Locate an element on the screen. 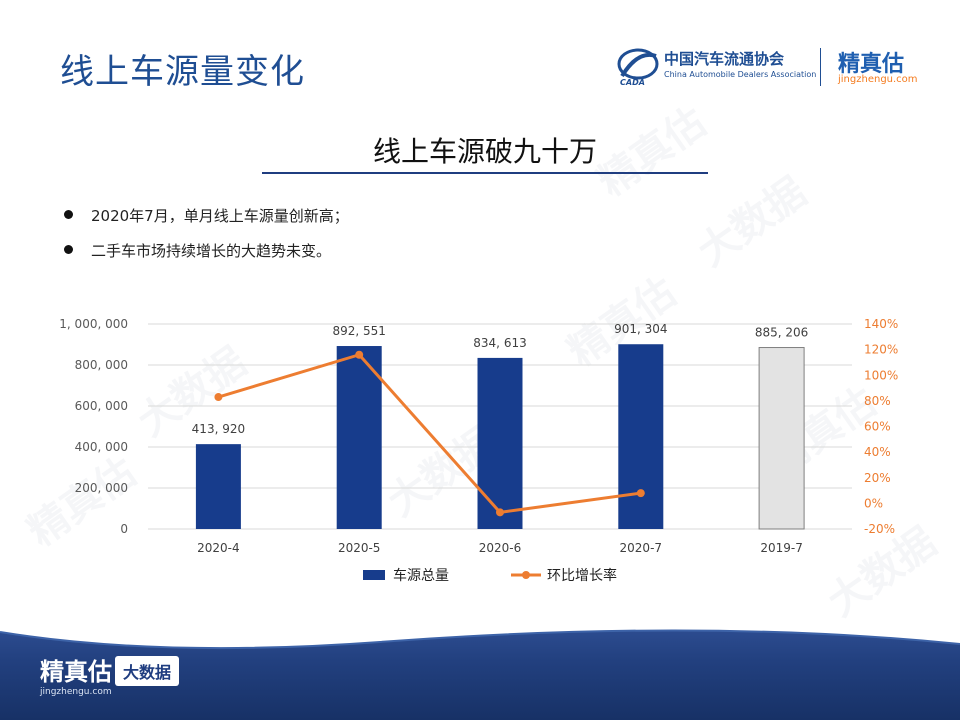 Image resolution: width=960 pixels, height=720 pixels. y-left-tick-label: 600, 000 is located at coordinates (101, 406).